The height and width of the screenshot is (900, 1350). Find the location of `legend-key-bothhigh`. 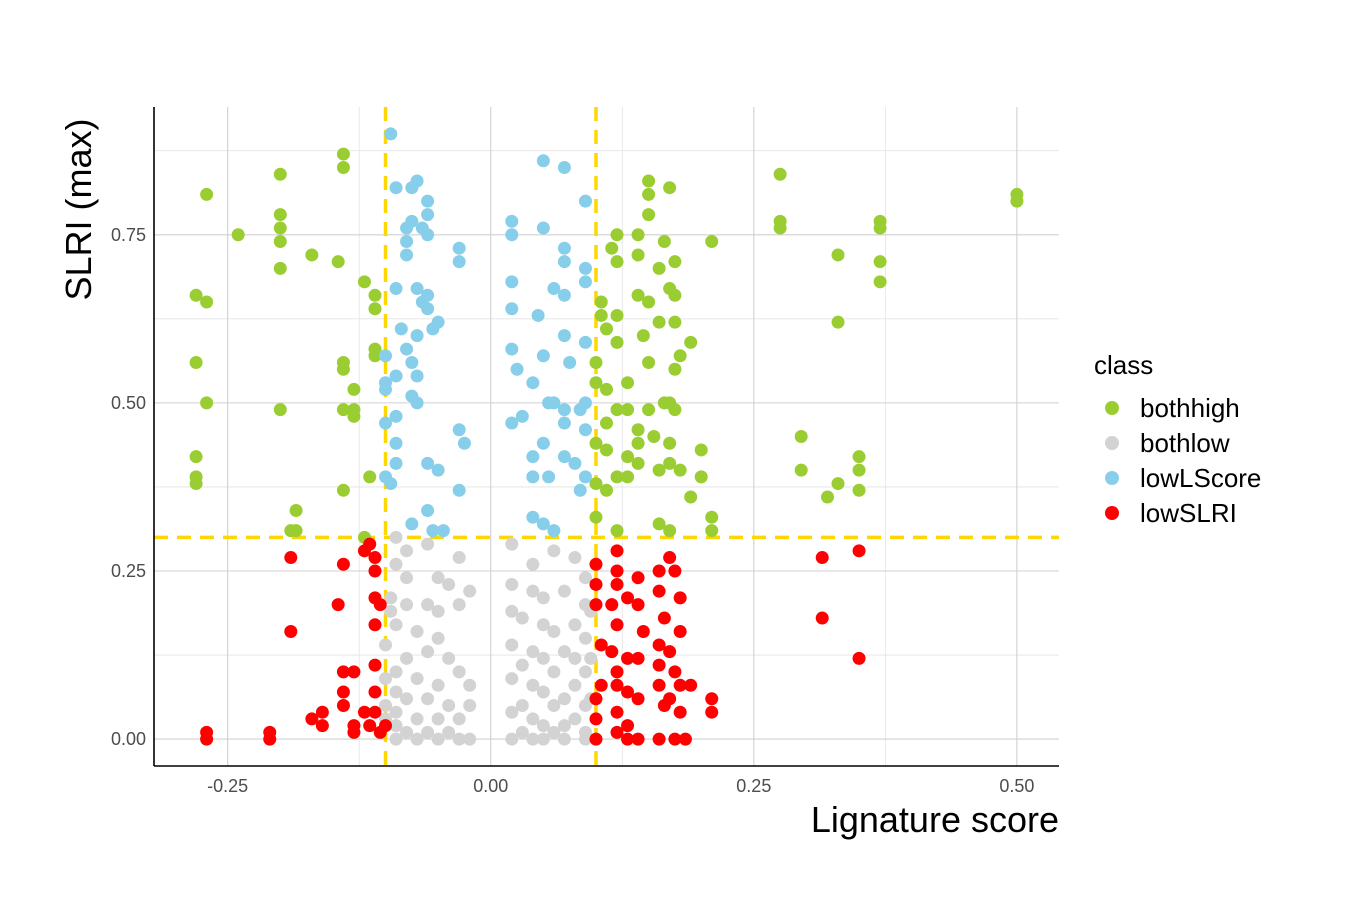

legend-key-bothhigh is located at coordinates (1112, 408).